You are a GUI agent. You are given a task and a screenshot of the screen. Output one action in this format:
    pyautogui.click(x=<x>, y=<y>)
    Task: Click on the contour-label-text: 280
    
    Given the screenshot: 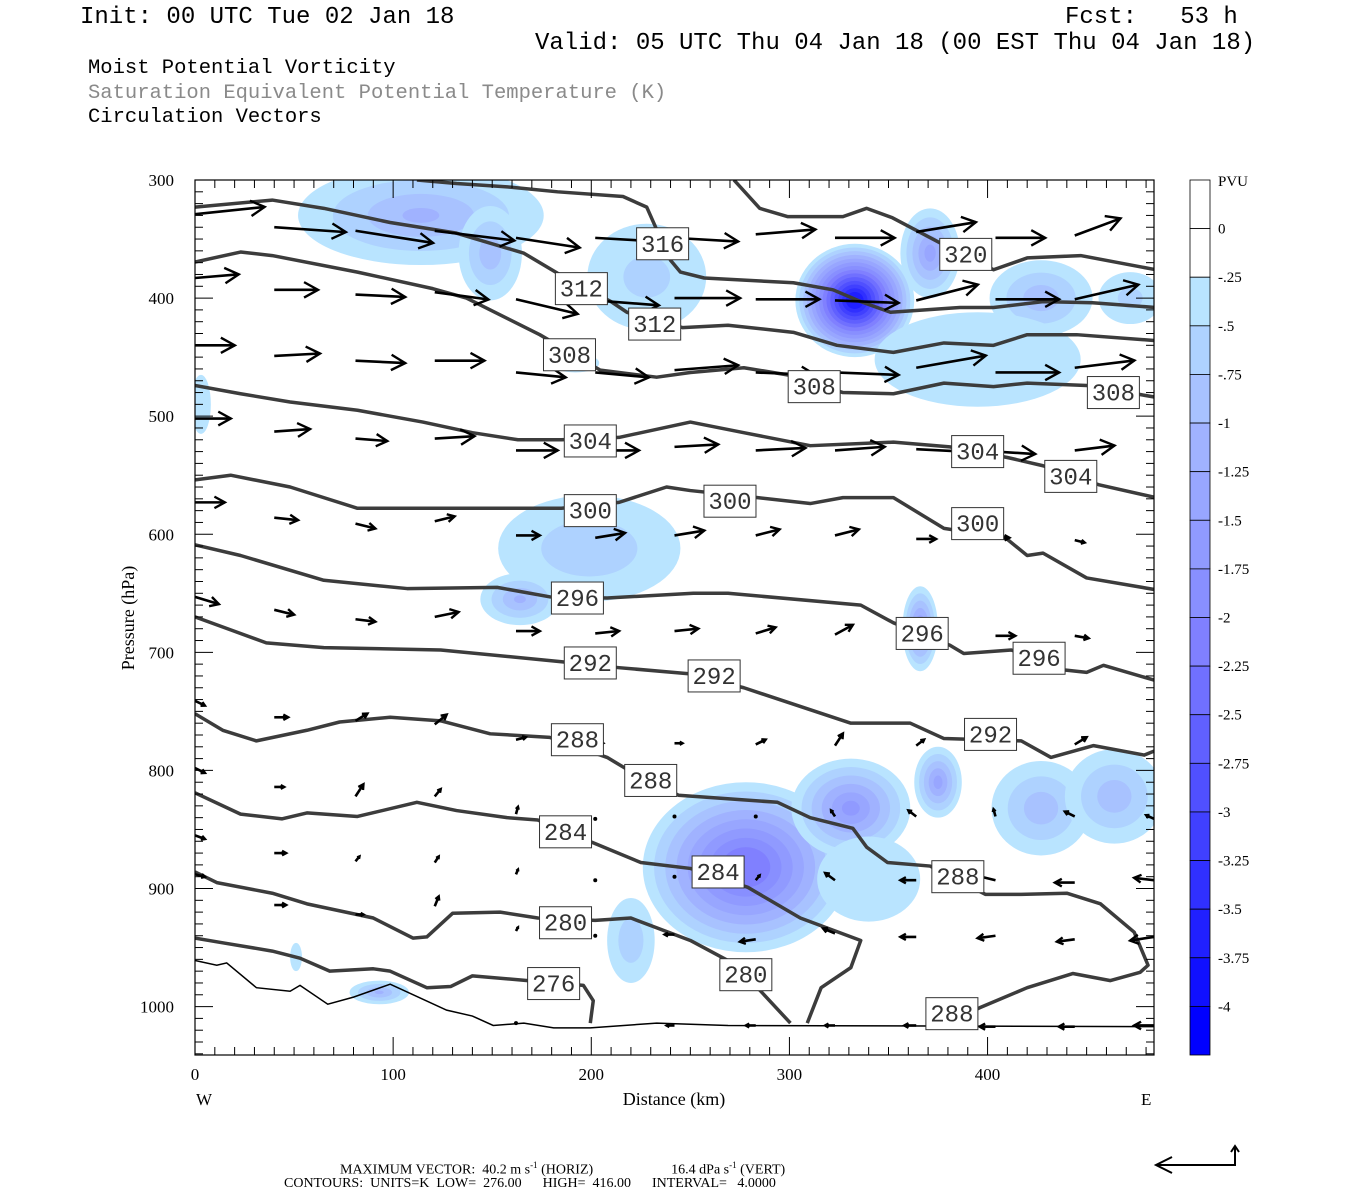 What is the action you would take?
    pyautogui.click(x=565, y=925)
    